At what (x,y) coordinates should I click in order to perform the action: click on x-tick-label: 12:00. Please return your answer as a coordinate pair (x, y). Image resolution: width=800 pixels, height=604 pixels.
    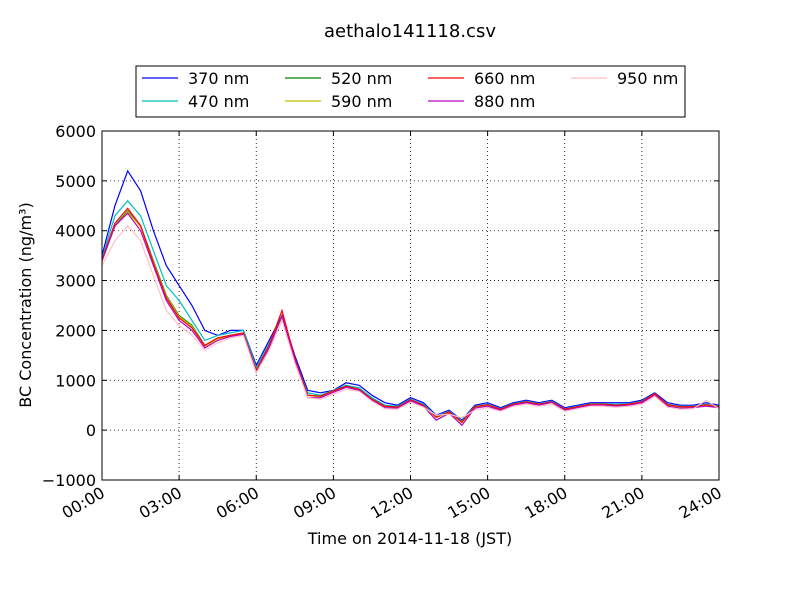
    Looking at the image, I should click on (391, 503).